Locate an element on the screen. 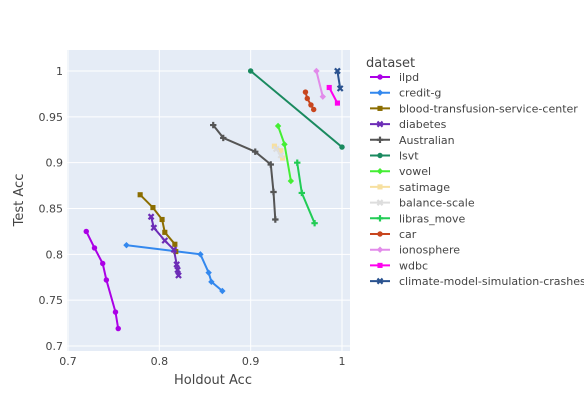  series-ilpd is located at coordinates (102, 280).